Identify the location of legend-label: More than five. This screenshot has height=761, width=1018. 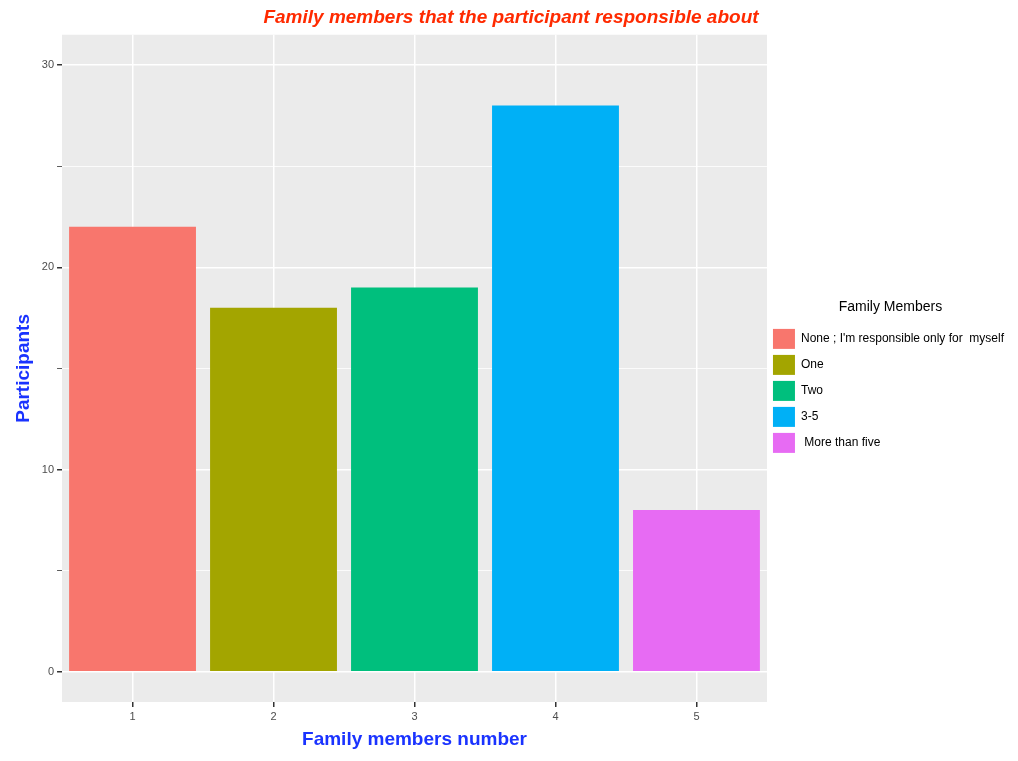
(840, 442).